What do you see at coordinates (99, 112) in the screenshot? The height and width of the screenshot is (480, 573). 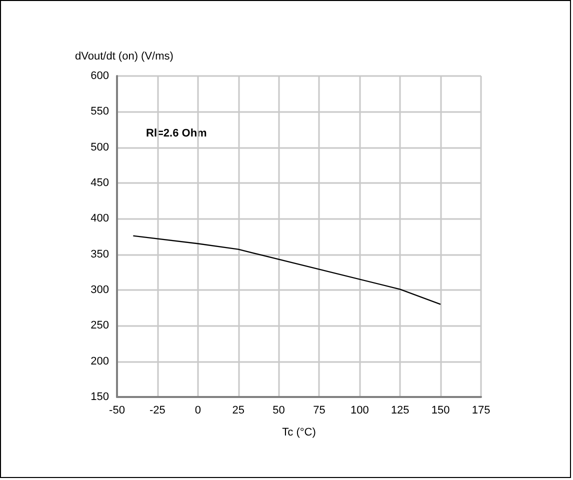 I see `y-tick-label: 550` at bounding box center [99, 112].